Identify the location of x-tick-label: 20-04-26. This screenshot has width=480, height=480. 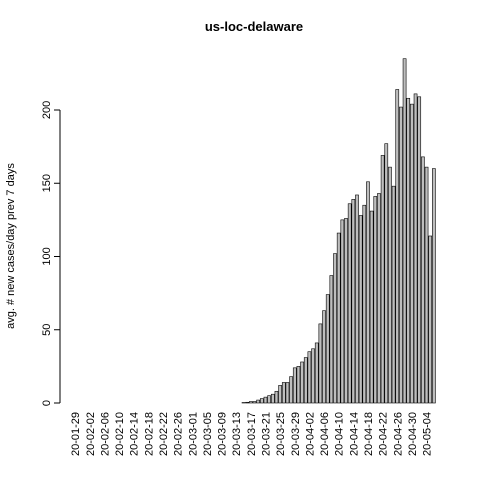
(398, 434).